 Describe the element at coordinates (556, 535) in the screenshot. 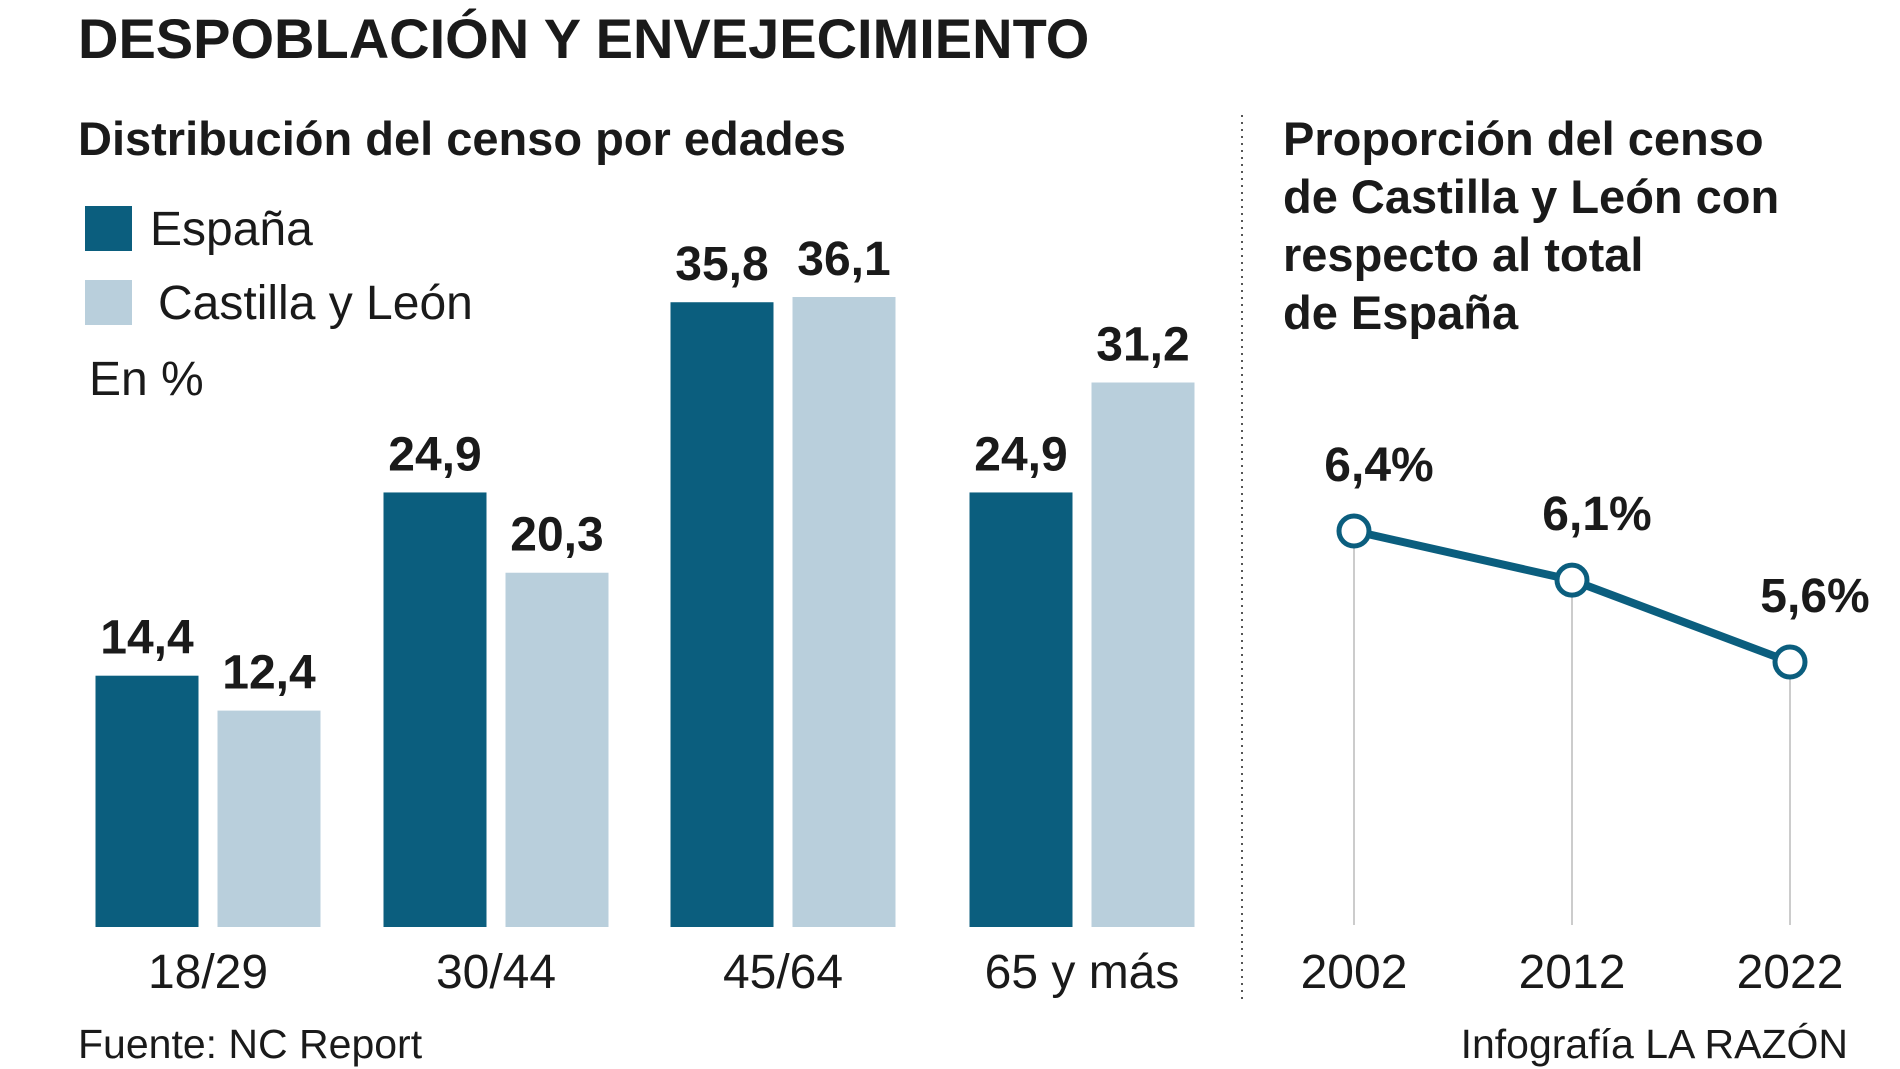

I see `value-label: 20,3` at that location.